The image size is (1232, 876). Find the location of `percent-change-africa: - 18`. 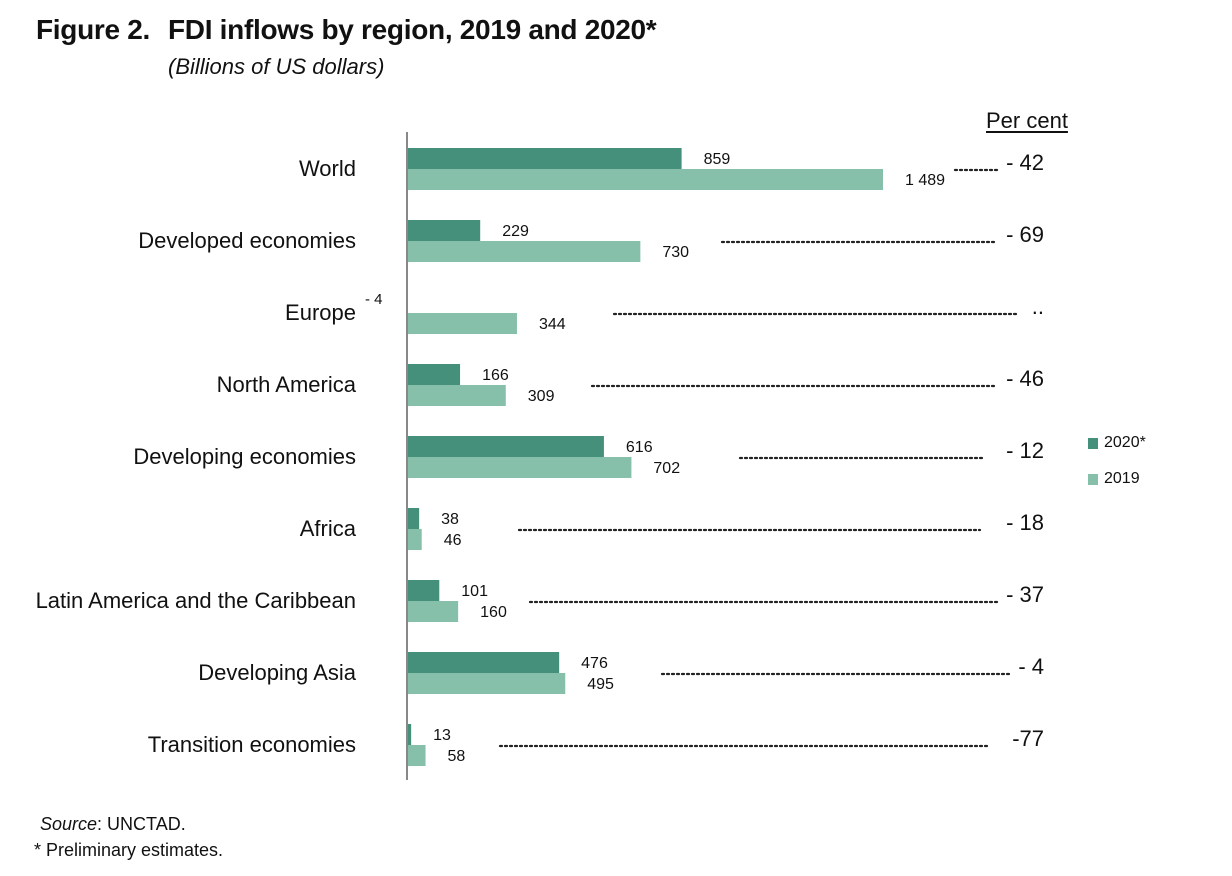

percent-change-africa: - 18 is located at coordinates (1025, 522).